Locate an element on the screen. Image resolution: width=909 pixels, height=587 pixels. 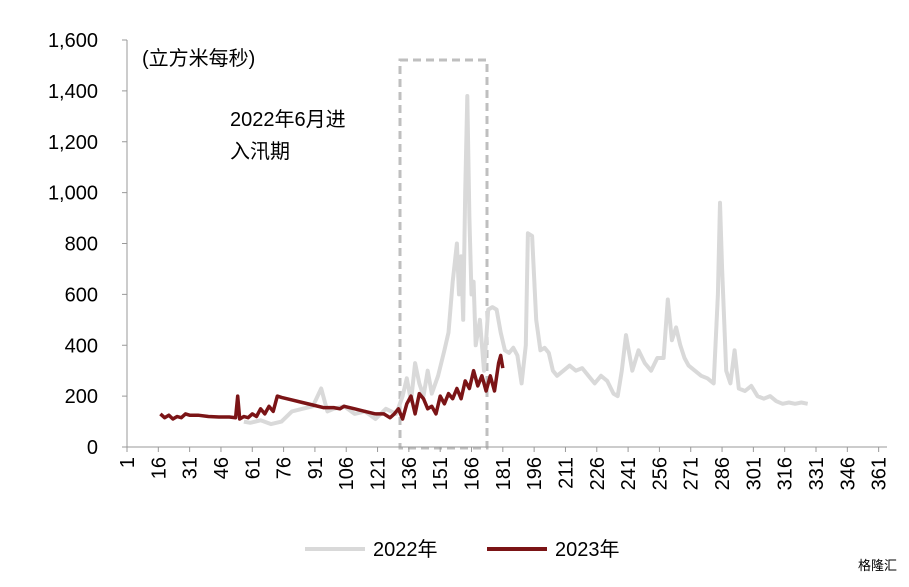
x-tick-label: 61 is located at coordinates (253, 468).